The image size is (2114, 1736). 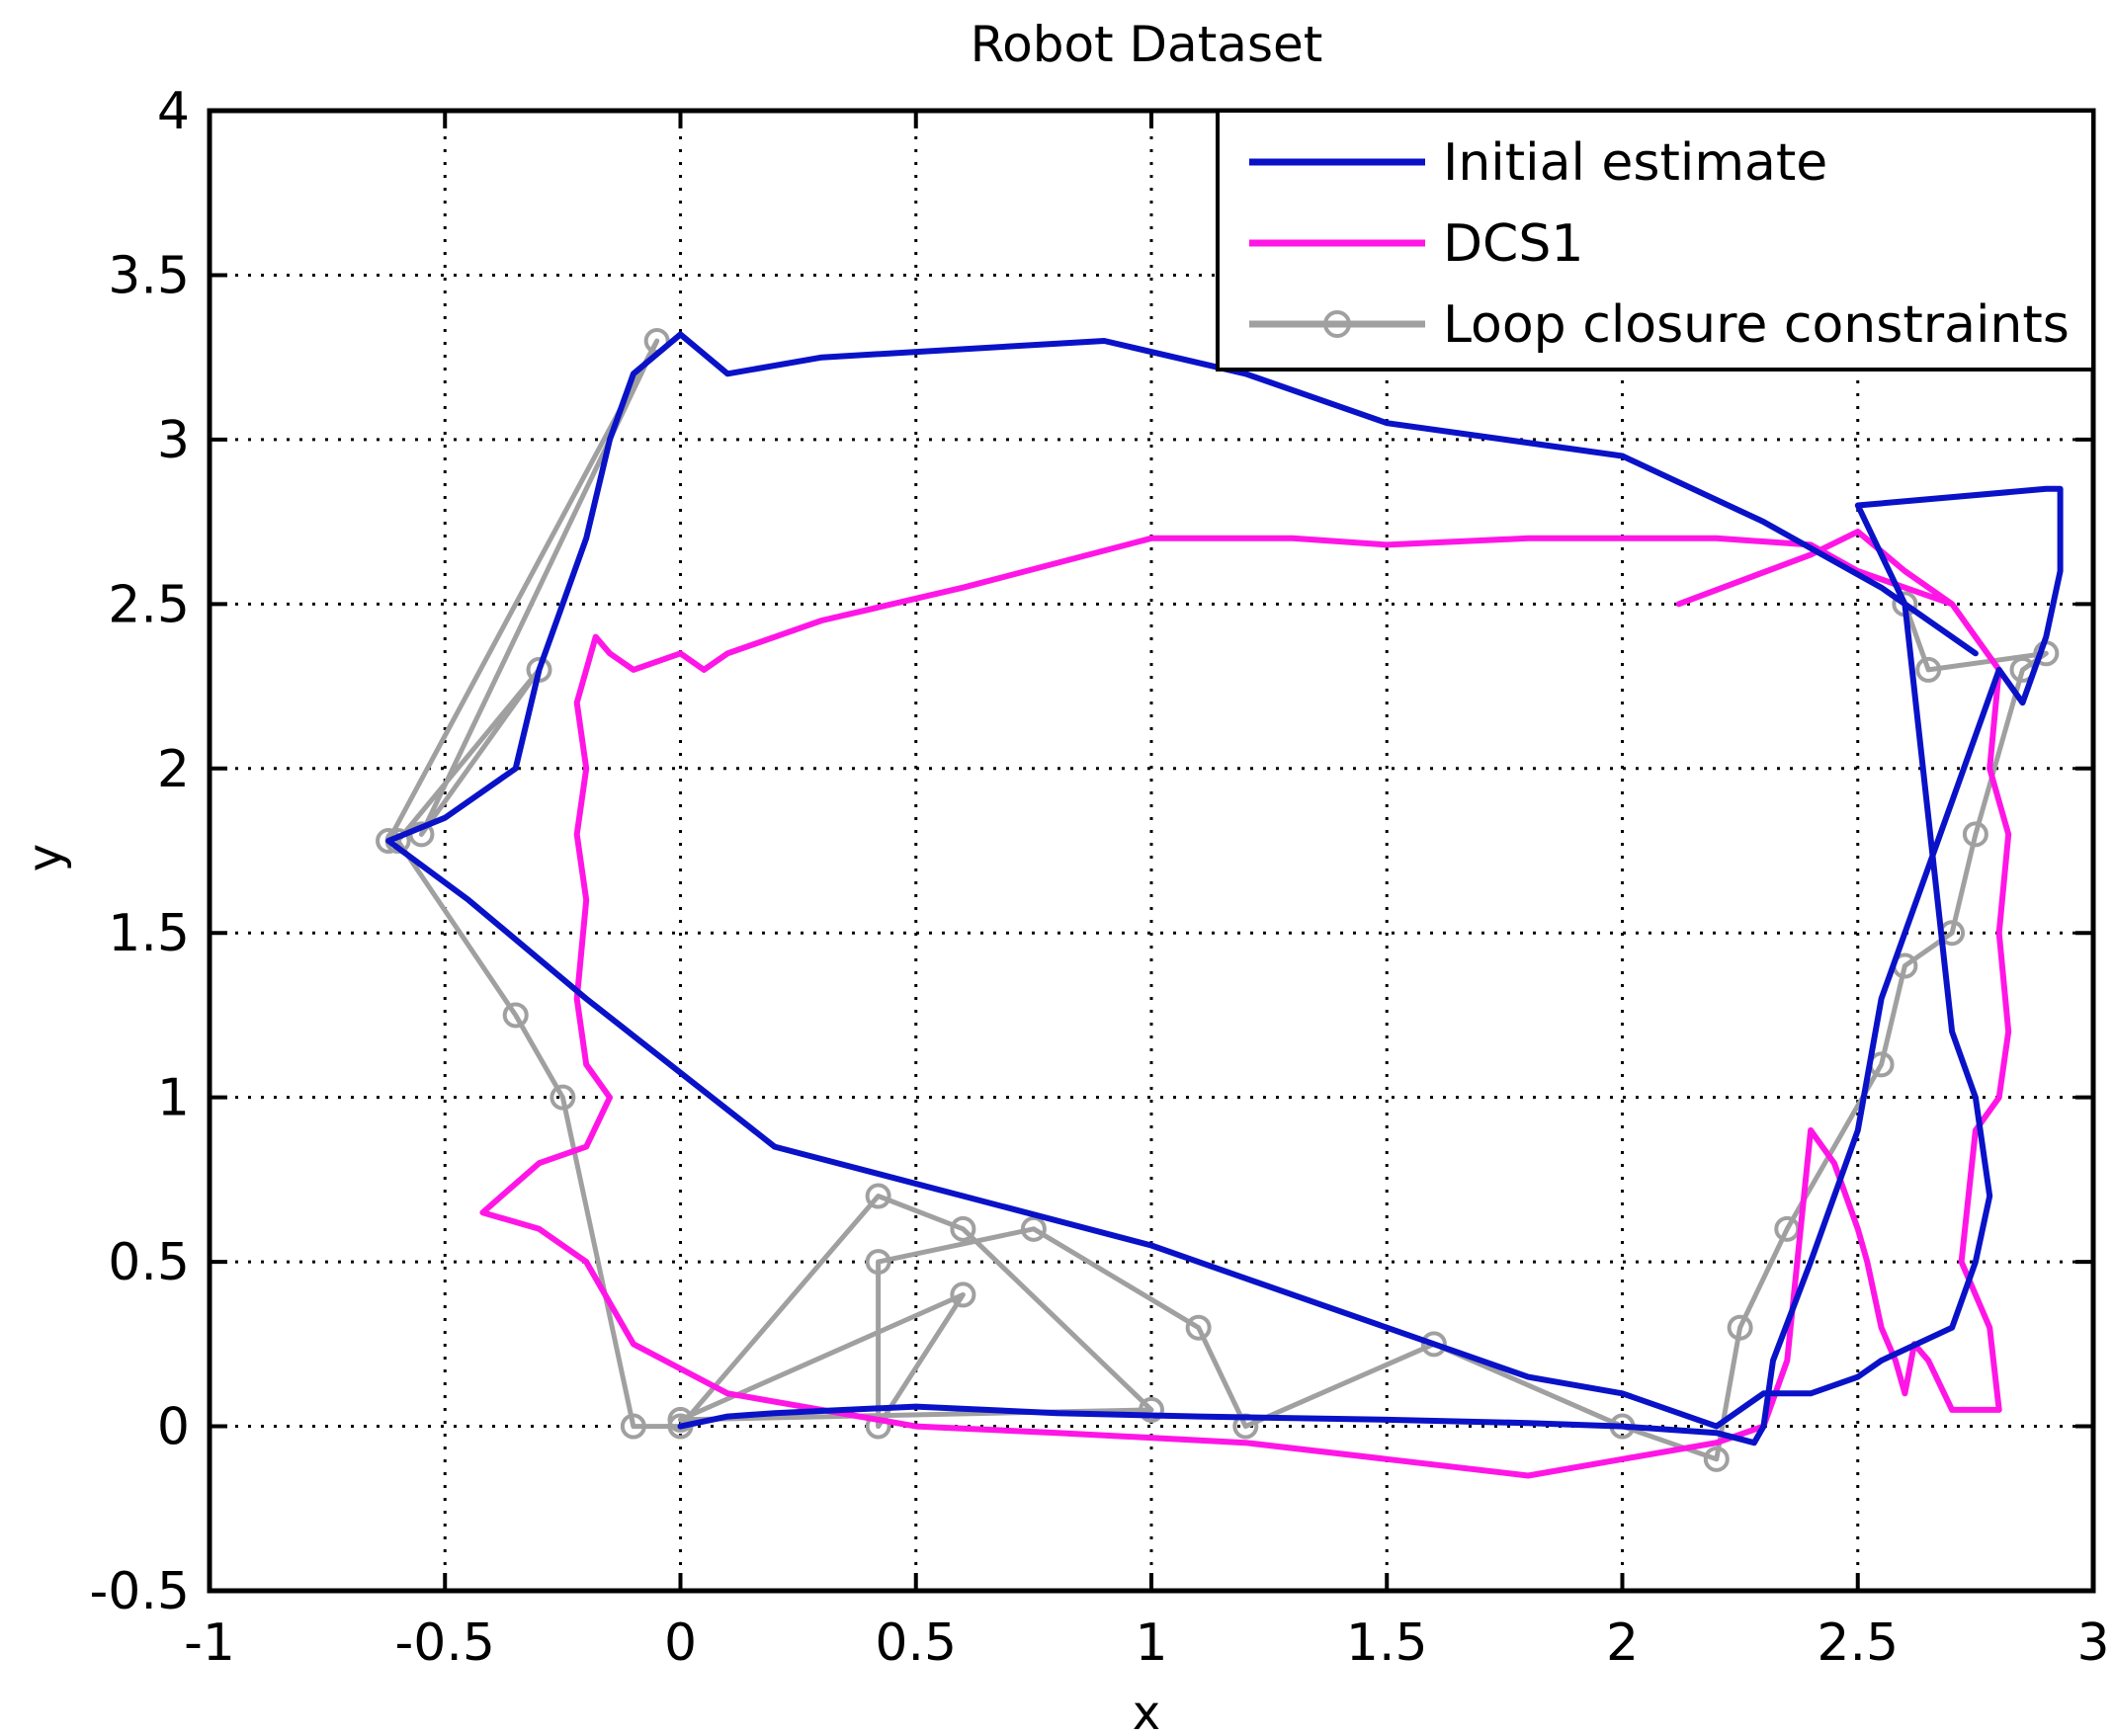 What do you see at coordinates (1623, 1643) in the screenshot?
I see `x-tick-label: 2` at bounding box center [1623, 1643].